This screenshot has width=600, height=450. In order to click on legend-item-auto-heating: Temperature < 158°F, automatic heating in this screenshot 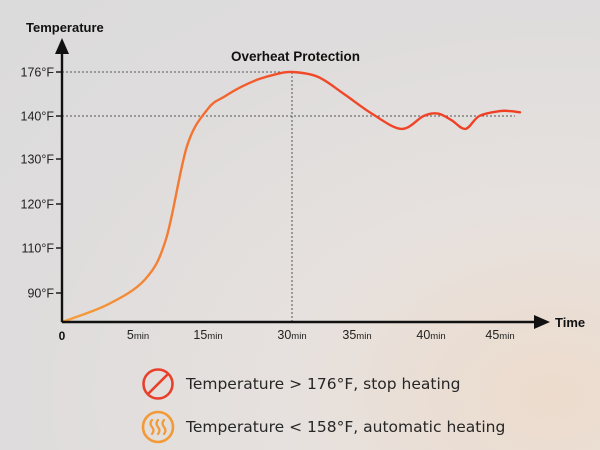, I will do `click(322, 427)`.